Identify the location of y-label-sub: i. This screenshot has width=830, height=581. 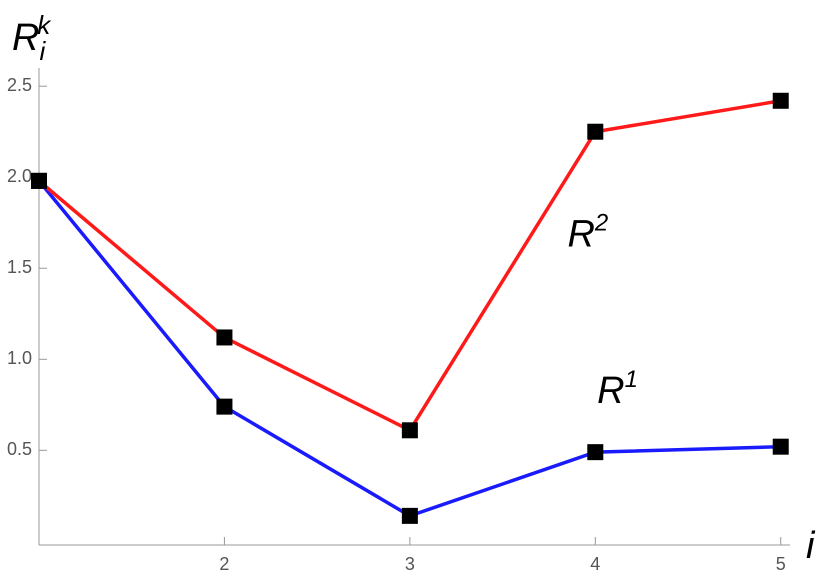
(42, 51).